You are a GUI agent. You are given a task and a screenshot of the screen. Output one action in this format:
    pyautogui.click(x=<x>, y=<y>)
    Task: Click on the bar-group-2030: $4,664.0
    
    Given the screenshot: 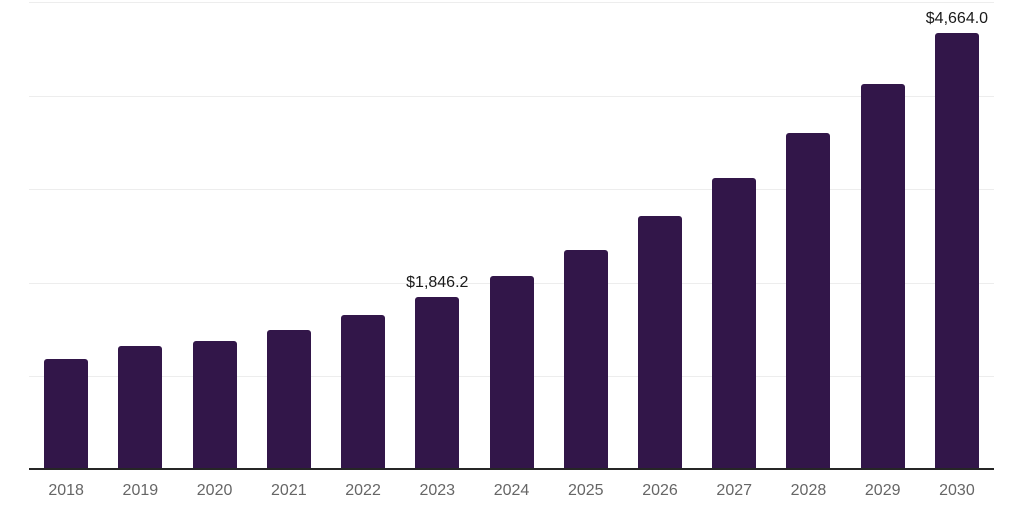 What is the action you would take?
    pyautogui.click(x=957, y=236)
    